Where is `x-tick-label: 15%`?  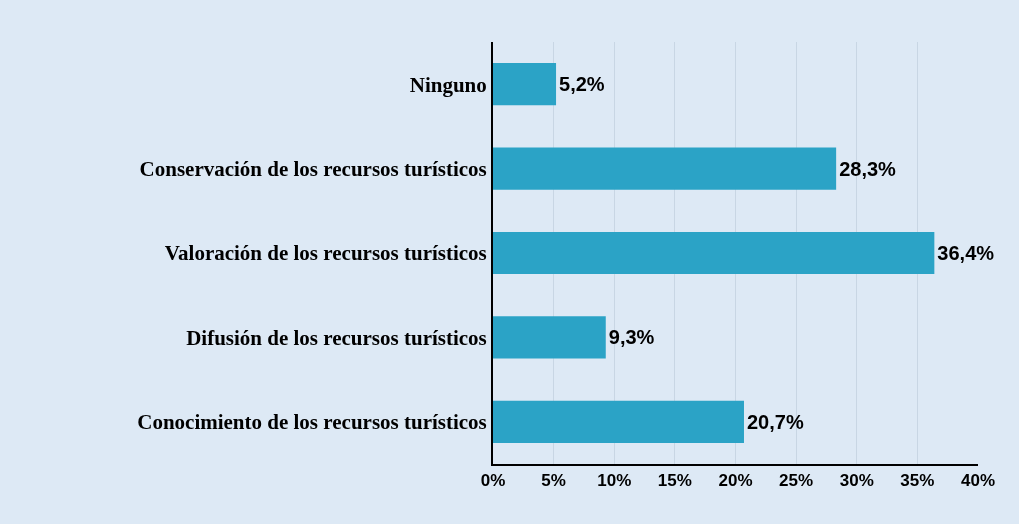 x-tick-label: 15% is located at coordinates (674, 481).